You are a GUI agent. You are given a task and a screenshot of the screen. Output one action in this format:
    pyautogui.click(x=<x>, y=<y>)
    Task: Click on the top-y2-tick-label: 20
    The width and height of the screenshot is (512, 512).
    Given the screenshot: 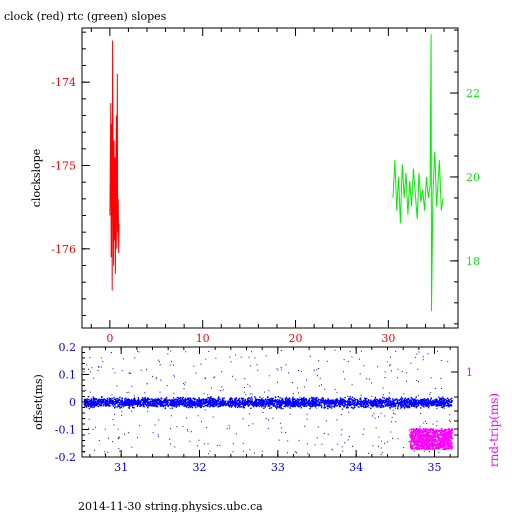 What is the action you would take?
    pyautogui.click(x=473, y=177)
    